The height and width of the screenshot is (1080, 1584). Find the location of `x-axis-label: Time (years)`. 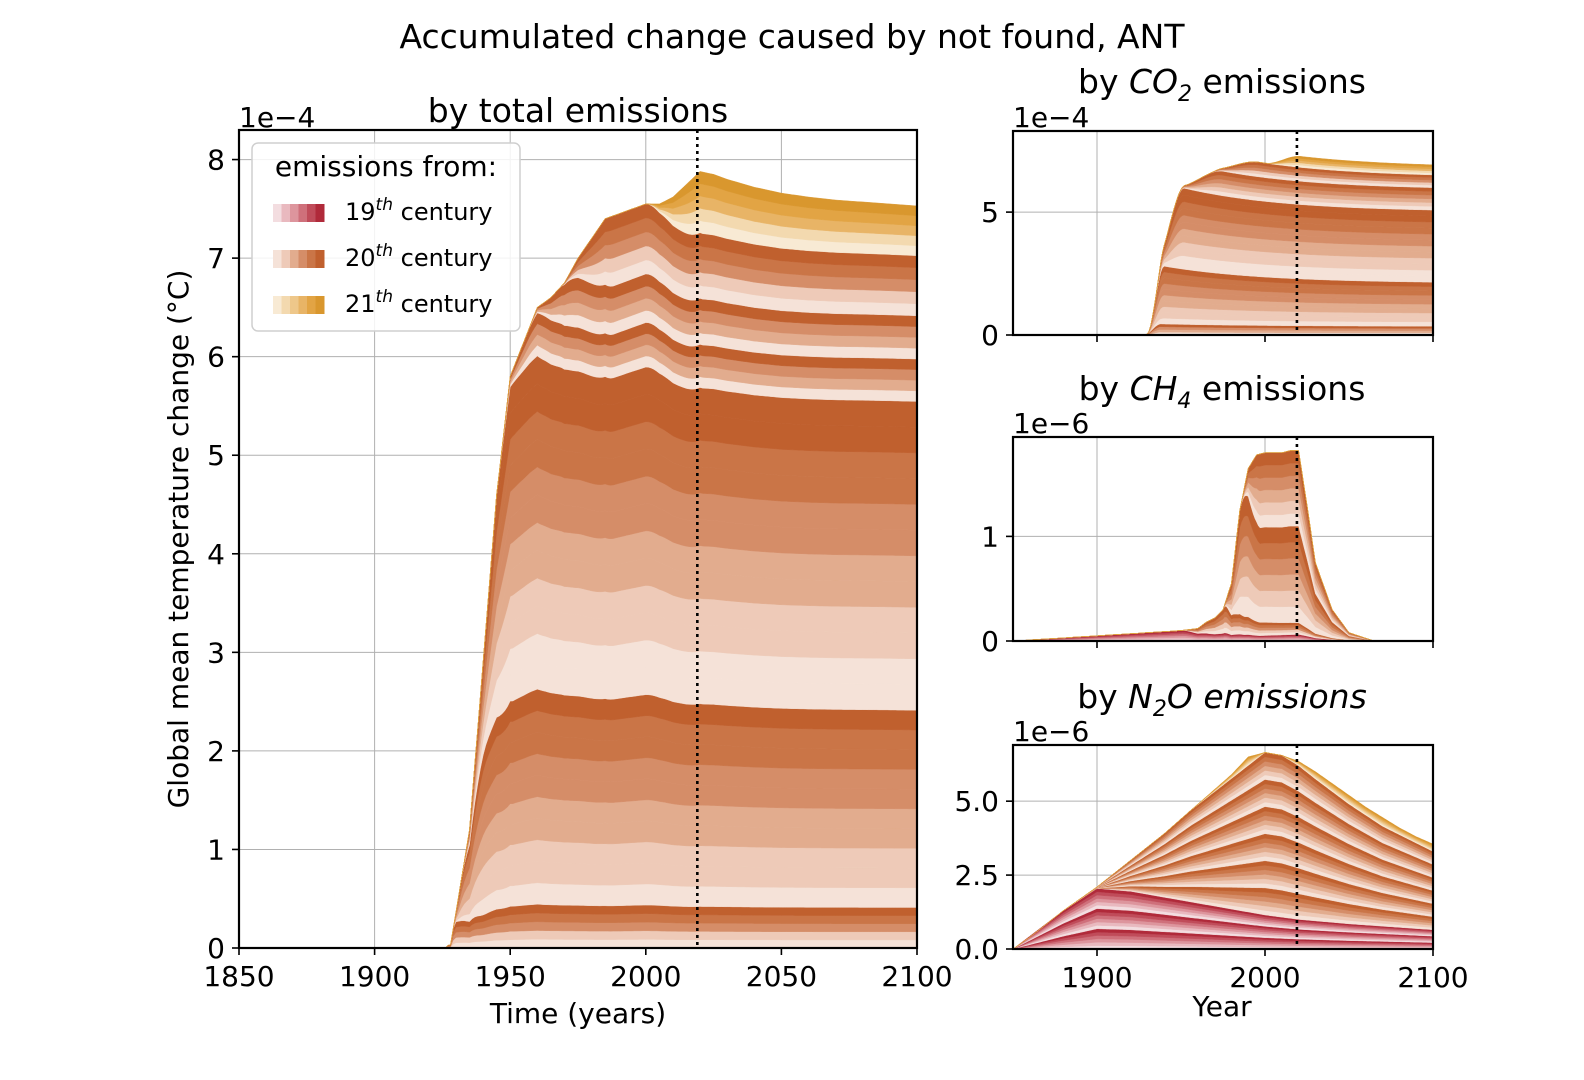

x-axis-label: Time (years) is located at coordinates (577, 1013).